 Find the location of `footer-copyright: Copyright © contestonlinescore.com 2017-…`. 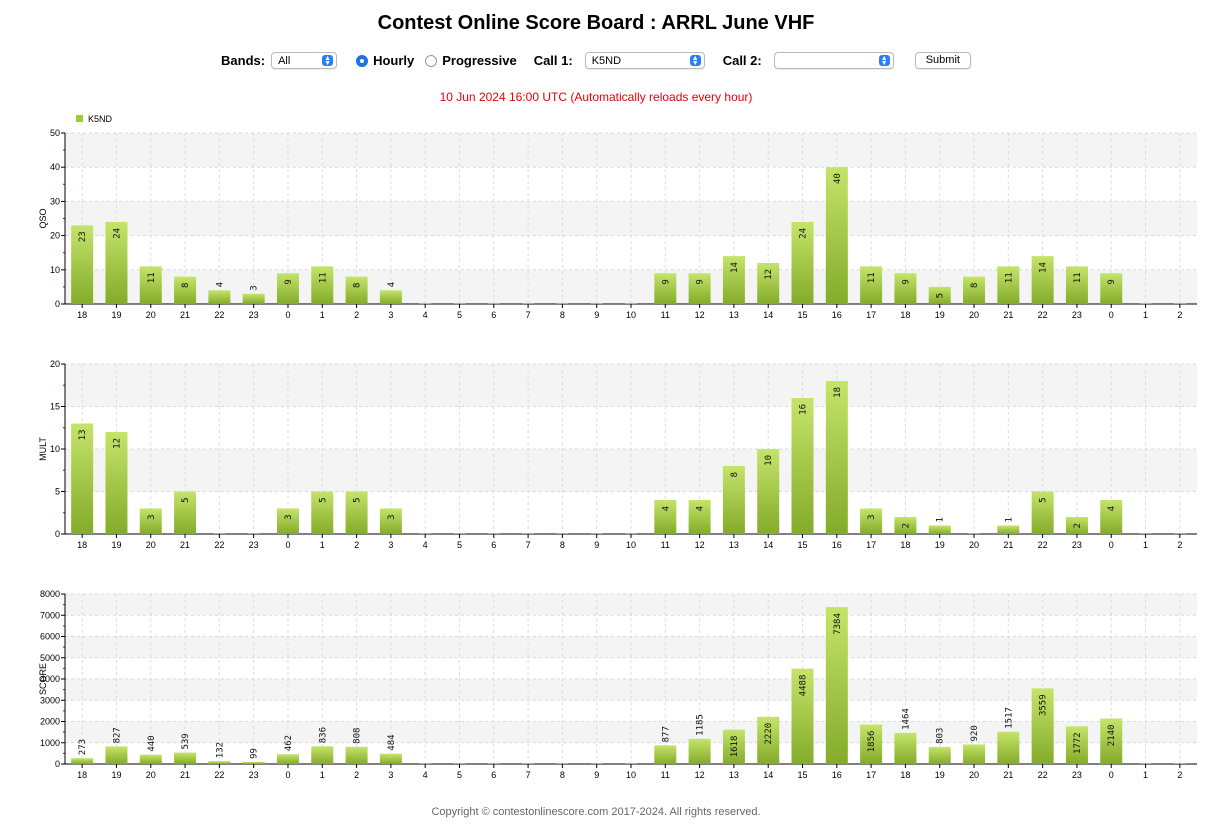

footer-copyright: Copyright © contestonlinescore.com 2017-… is located at coordinates (596, 812).